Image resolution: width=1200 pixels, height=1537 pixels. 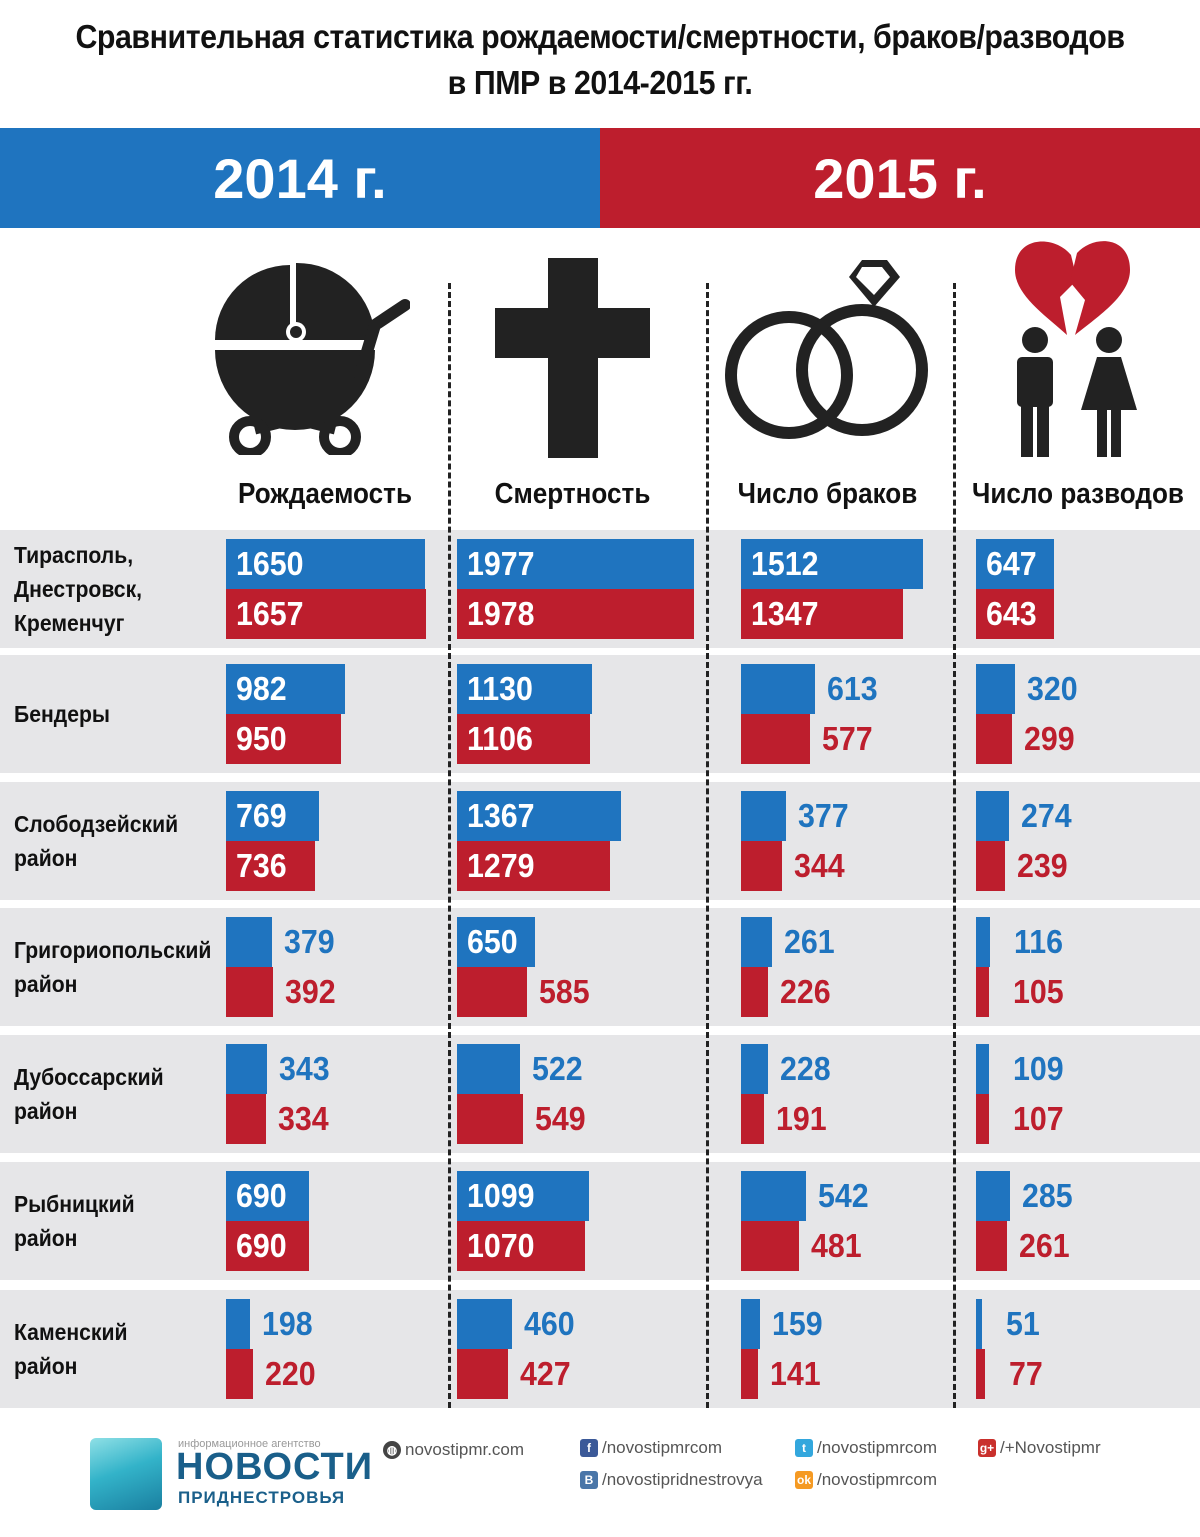 I want to click on region-name: Дубоссарский район, so click(x=89, y=1094).